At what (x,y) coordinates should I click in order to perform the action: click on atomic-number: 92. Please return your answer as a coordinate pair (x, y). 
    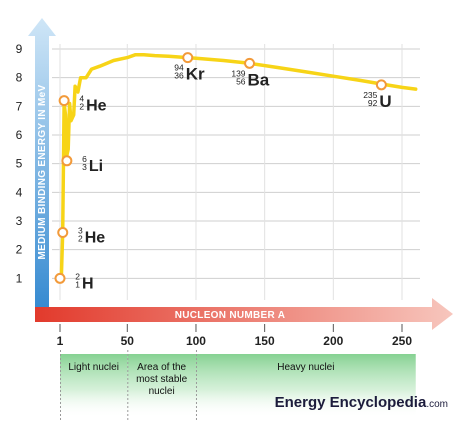
    Looking at the image, I should click on (373, 103).